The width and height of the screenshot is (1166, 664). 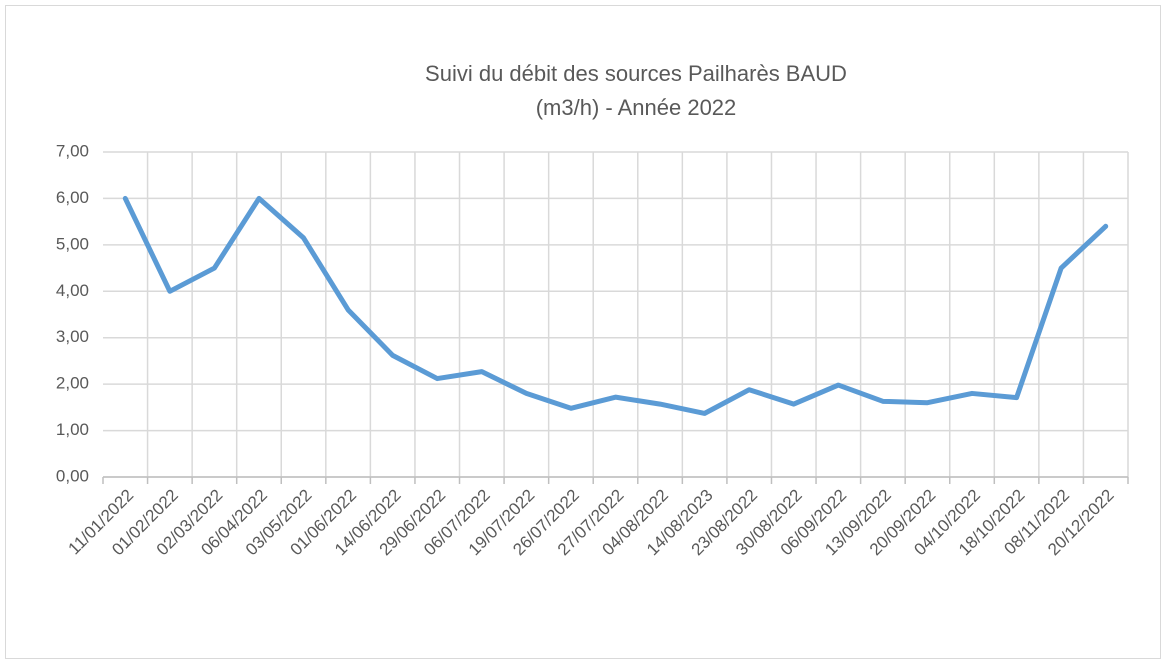 What do you see at coordinates (72, 150) in the screenshot?
I see `y-tick-label: 7,00` at bounding box center [72, 150].